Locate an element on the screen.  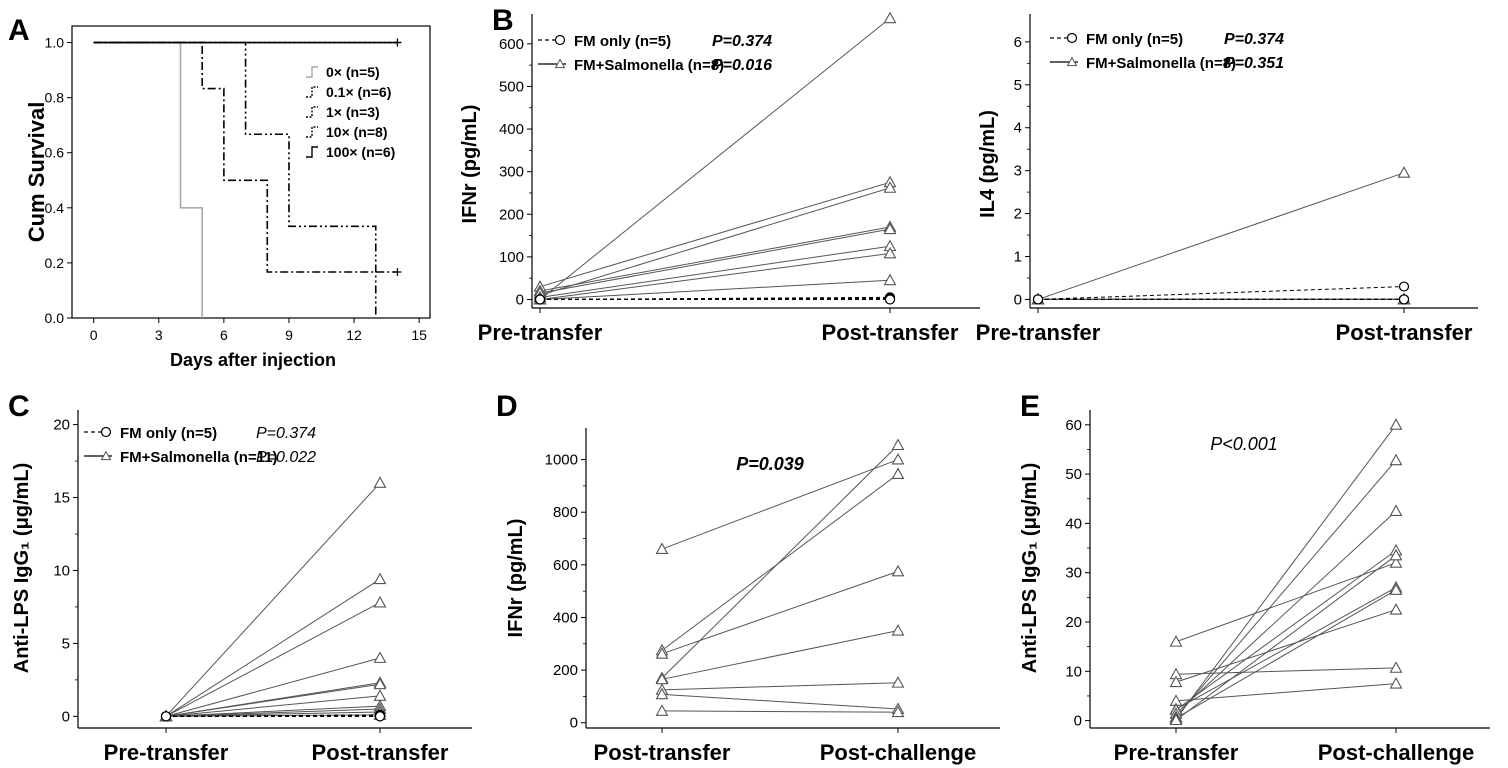
panel-b2-pair-line is located at coordinates (1221, 293).